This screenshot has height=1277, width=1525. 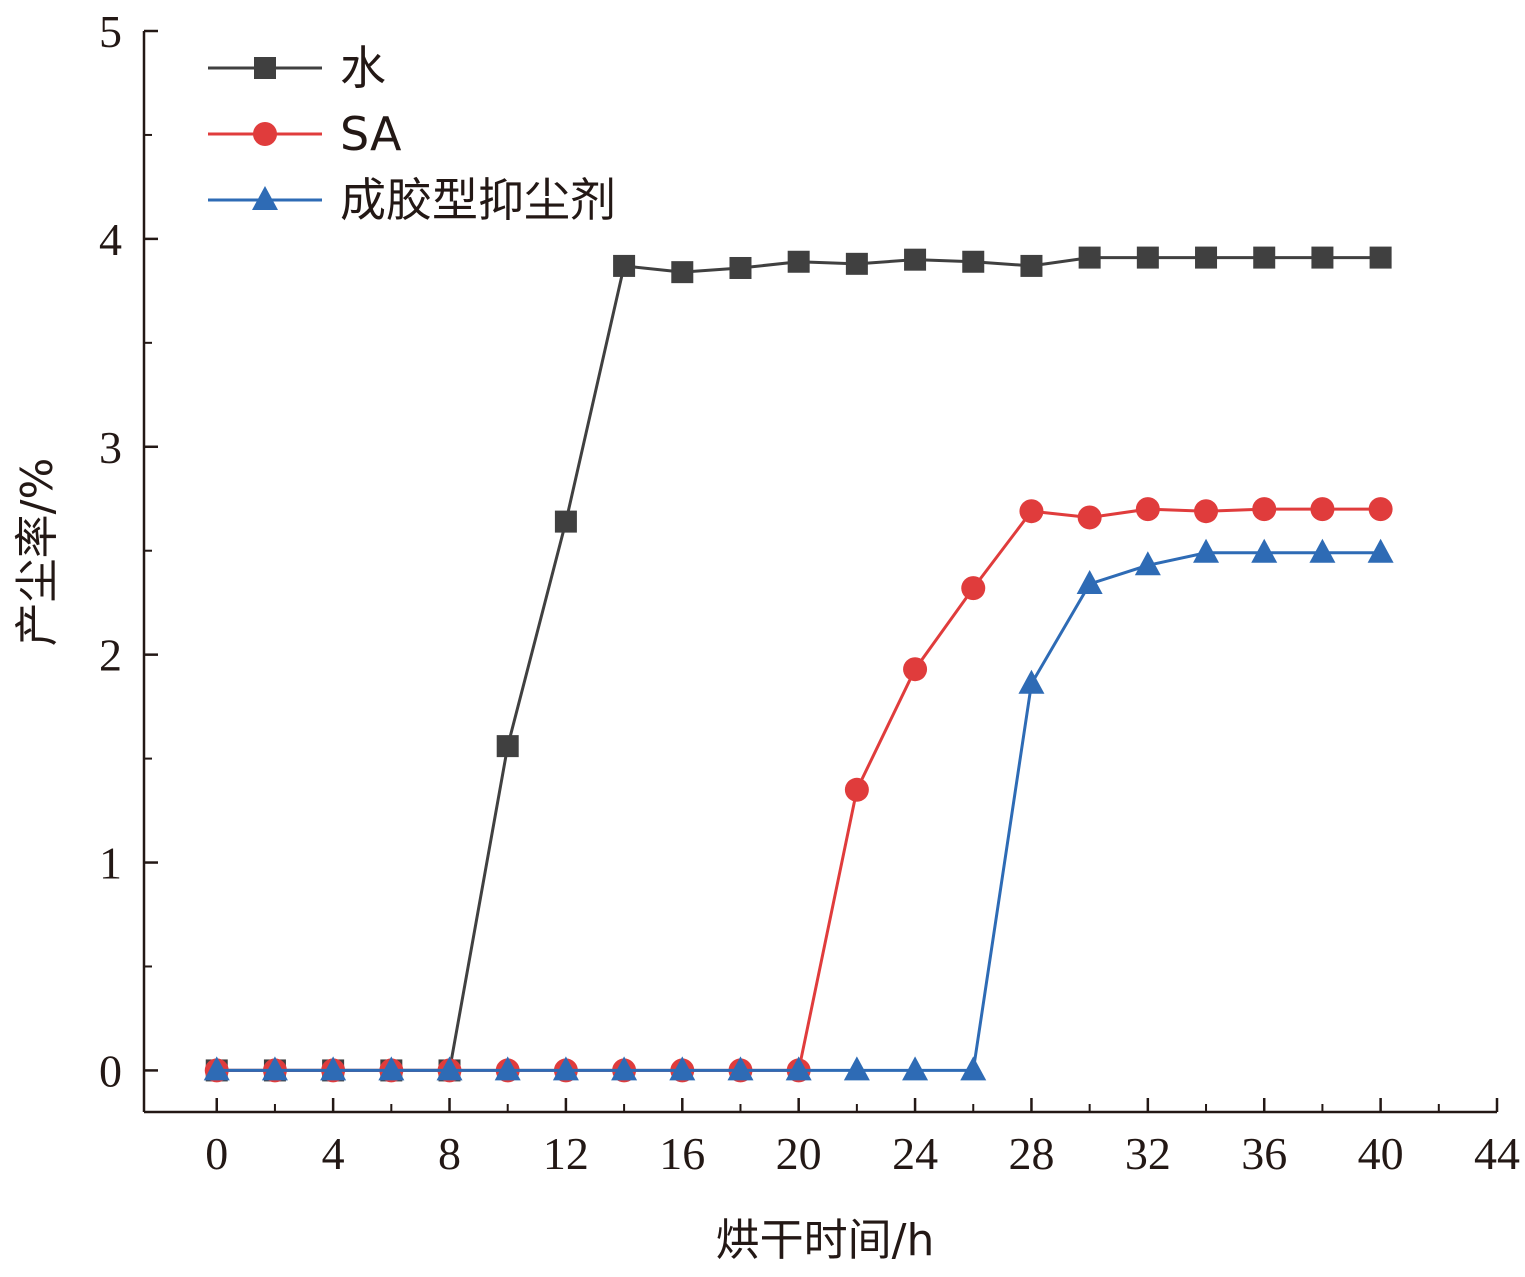 What do you see at coordinates (363, 68) in the screenshot?
I see `legend-label: 水` at bounding box center [363, 68].